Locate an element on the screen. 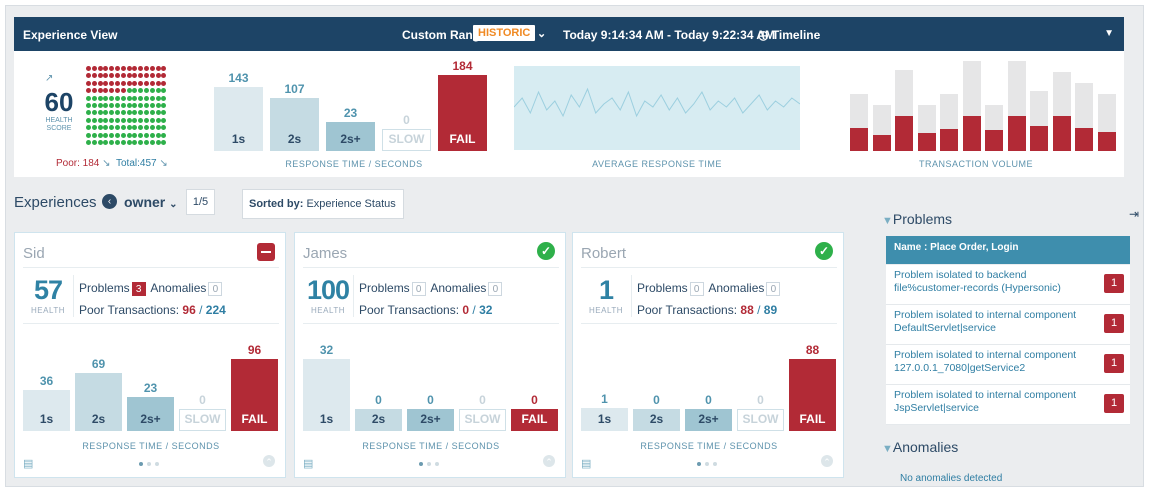 Image resolution: width=1149 pixels, height=492 pixels. timeline-toggle: ◷ Timeline is located at coordinates (789, 35).